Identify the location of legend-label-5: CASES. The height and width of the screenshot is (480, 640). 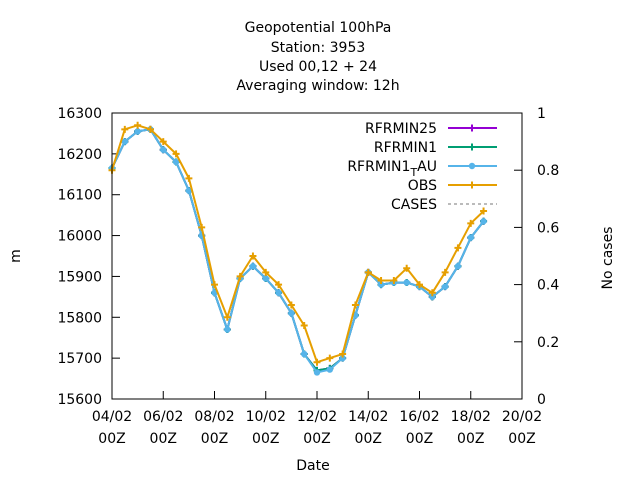
(414, 205).